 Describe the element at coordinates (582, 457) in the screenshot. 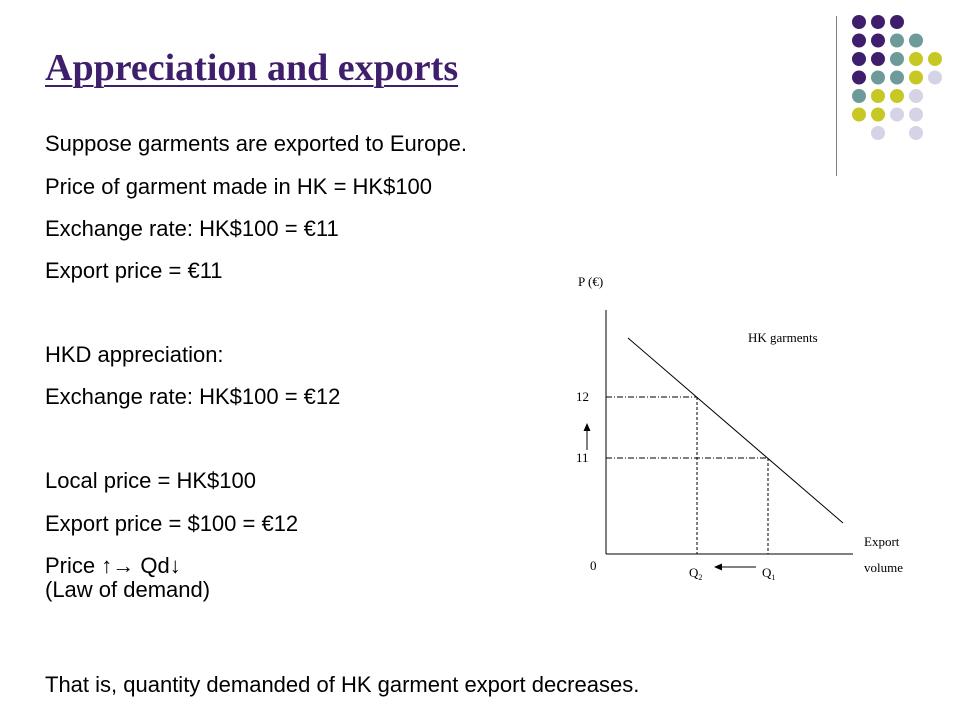

I see `price-11-label: 11` at that location.